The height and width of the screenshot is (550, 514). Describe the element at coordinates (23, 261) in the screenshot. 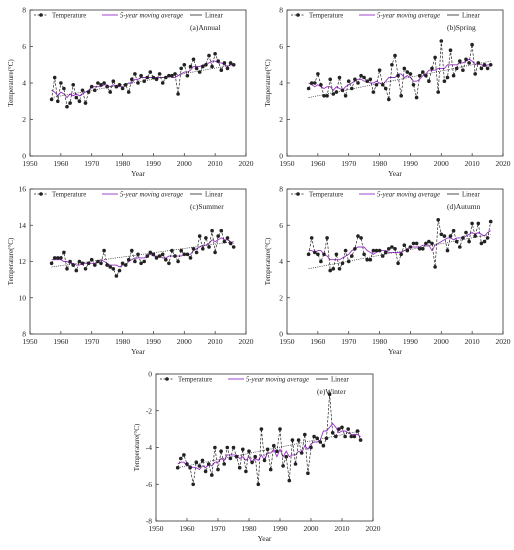

I see `y-tick-label: 12` at that location.